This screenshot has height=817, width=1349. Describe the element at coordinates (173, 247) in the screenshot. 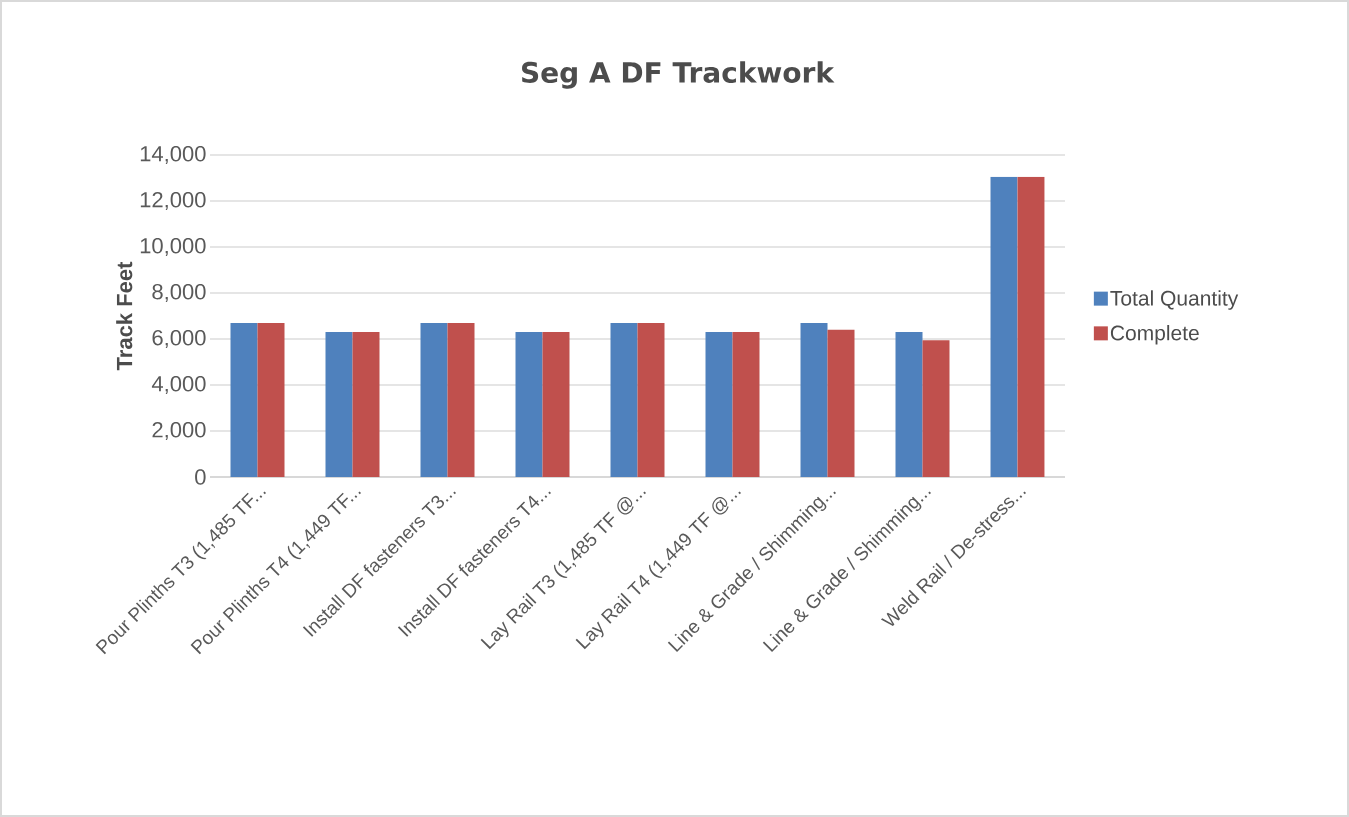

I see `y-tick-label: 10,000` at that location.